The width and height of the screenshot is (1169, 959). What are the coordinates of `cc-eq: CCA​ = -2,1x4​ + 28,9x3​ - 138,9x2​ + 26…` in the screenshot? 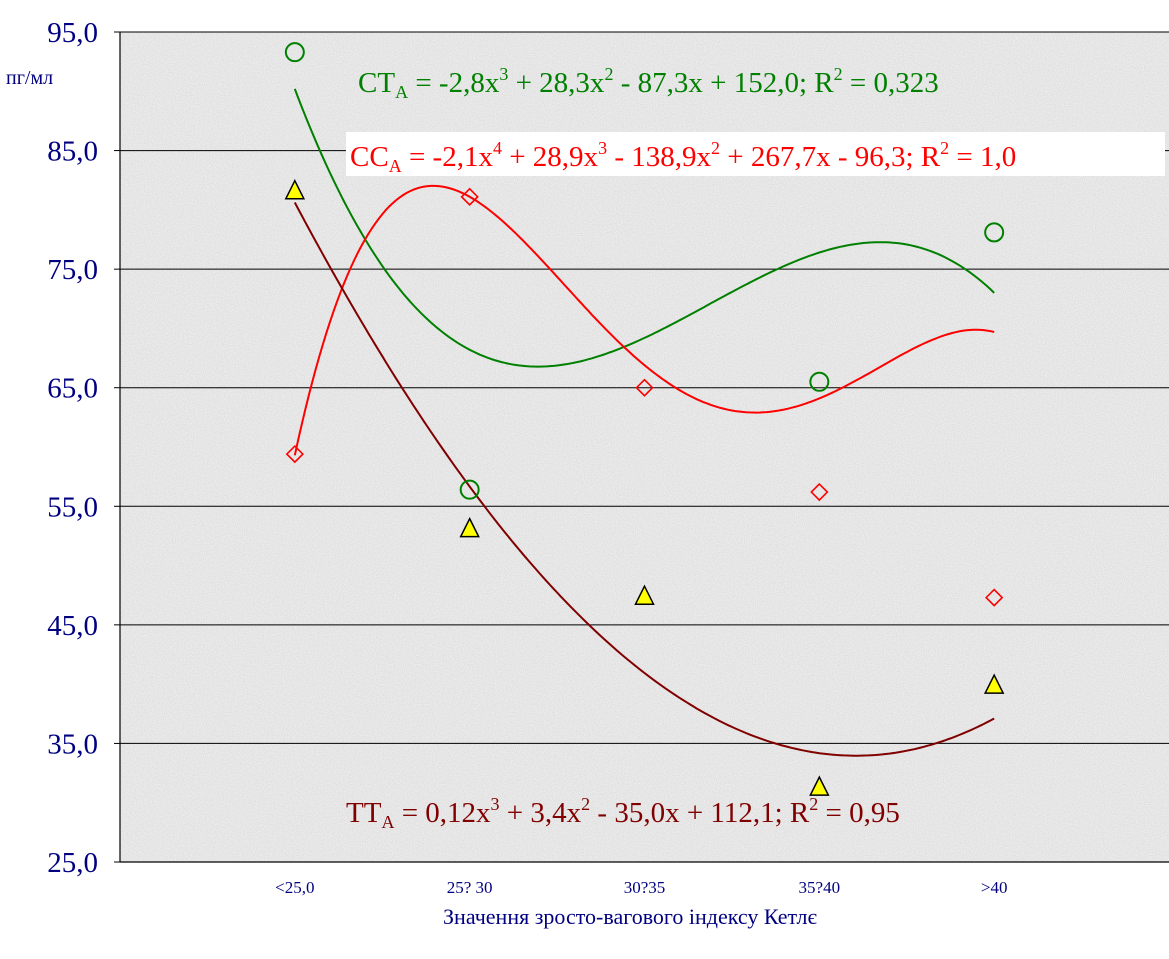 It's located at (683, 157).